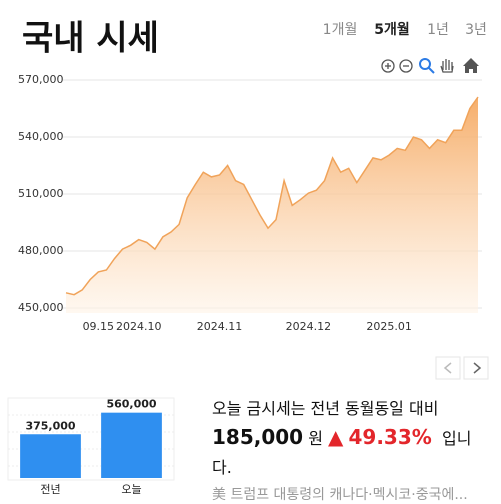  Describe the element at coordinates (388, 66) in the screenshot. I see `zoom-in-icon` at that location.